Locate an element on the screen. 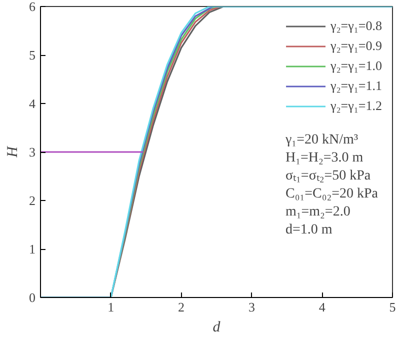 This screenshot has height=338, width=400. y-tick-label: 6 is located at coordinates (32, 7).